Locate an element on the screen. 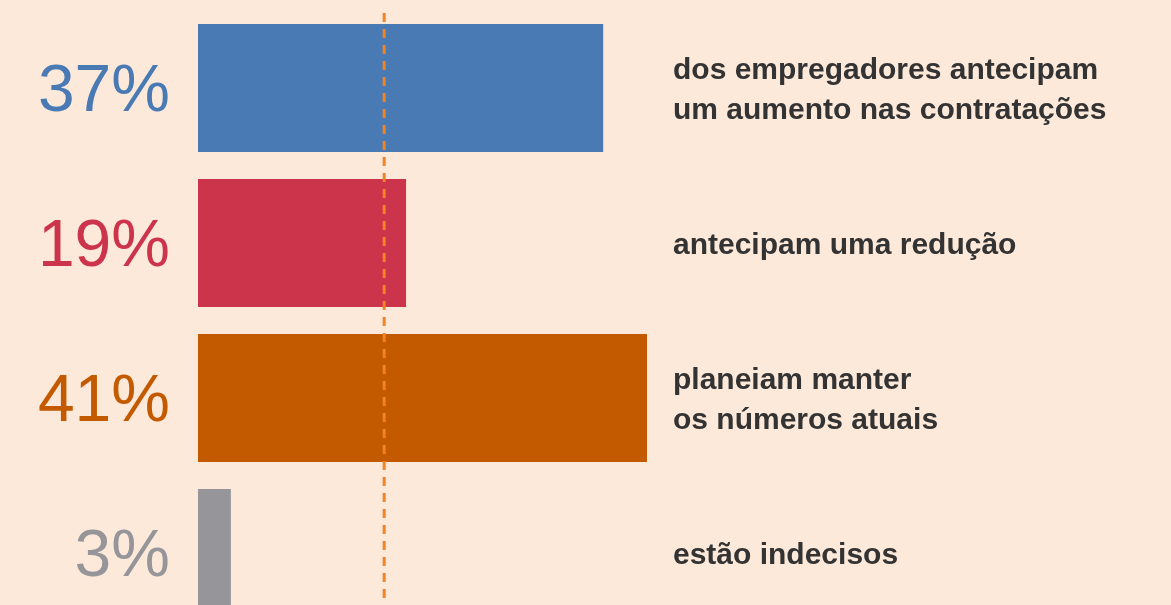  data-label: 3% is located at coordinates (122, 552).